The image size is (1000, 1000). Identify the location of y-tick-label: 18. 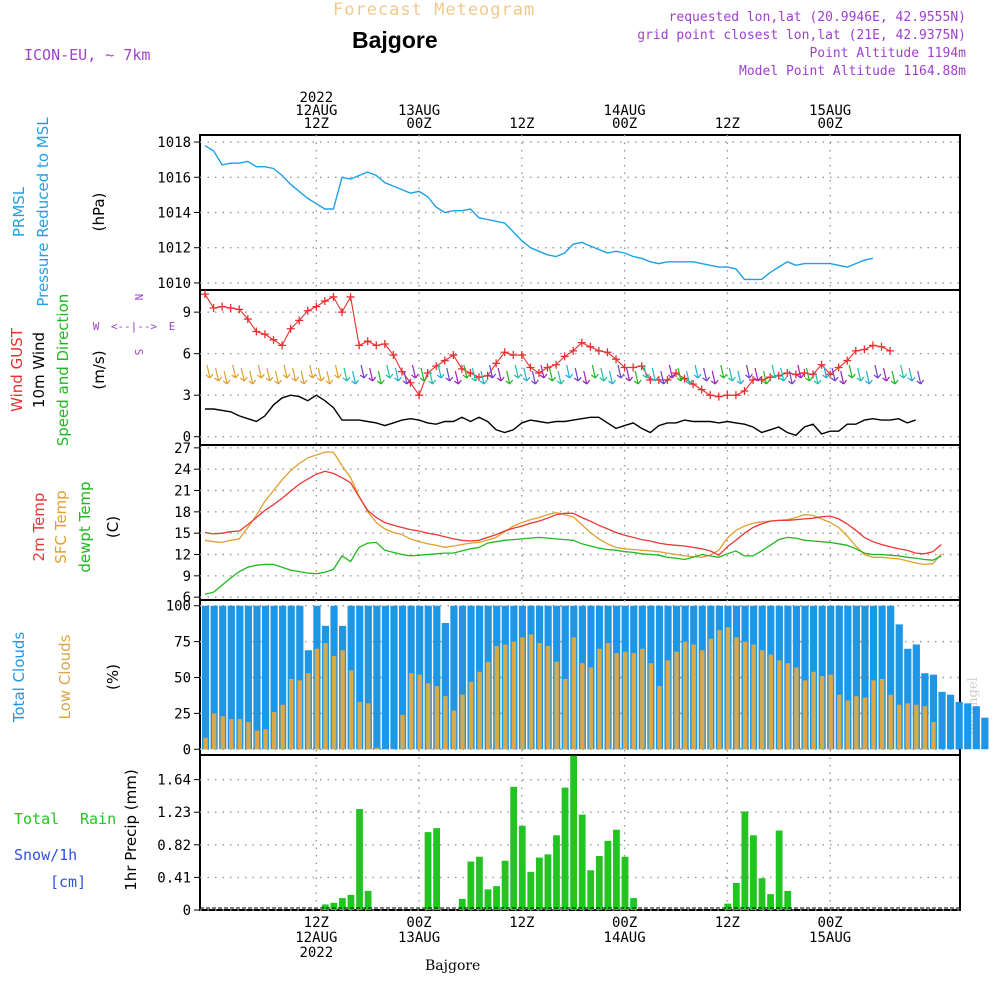
(182, 513).